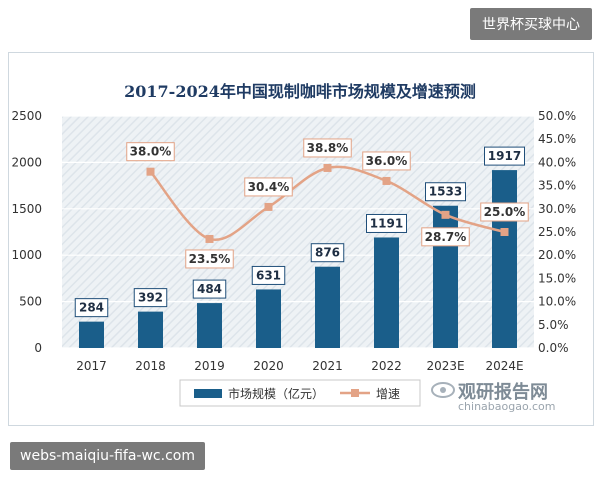 The height and width of the screenshot is (480, 600). Describe the element at coordinates (557, 278) in the screenshot. I see `right-tick-label: 15.0%` at that location.